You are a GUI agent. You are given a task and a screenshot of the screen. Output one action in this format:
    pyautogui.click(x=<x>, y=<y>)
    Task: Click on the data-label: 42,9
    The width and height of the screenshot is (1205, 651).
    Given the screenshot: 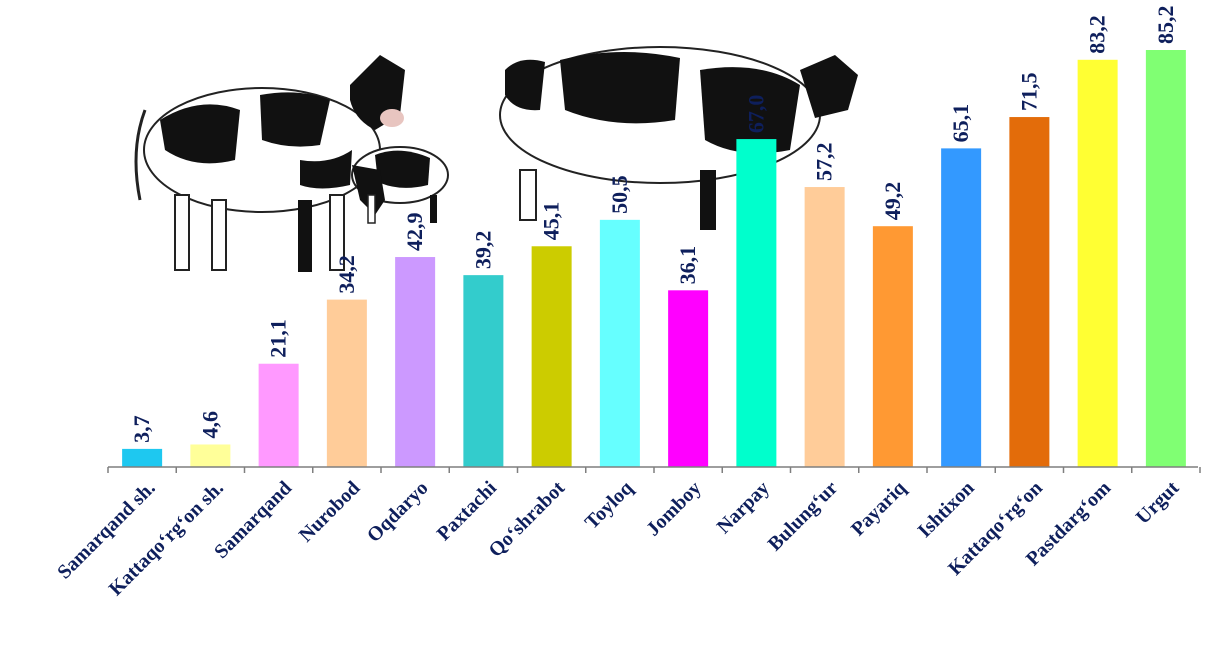 What is the action you would take?
    pyautogui.click(x=414, y=232)
    